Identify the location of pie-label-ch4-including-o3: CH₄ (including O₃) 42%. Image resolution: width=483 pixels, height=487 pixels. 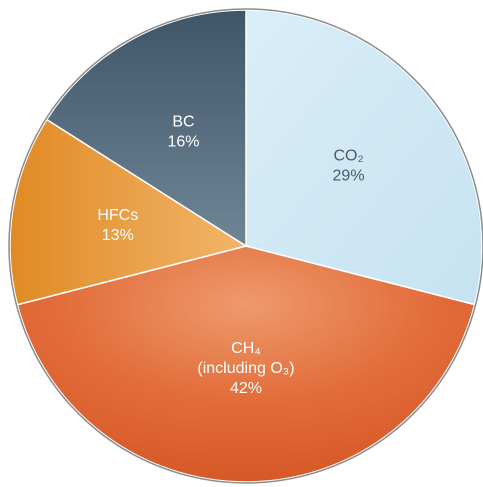
(245, 368).